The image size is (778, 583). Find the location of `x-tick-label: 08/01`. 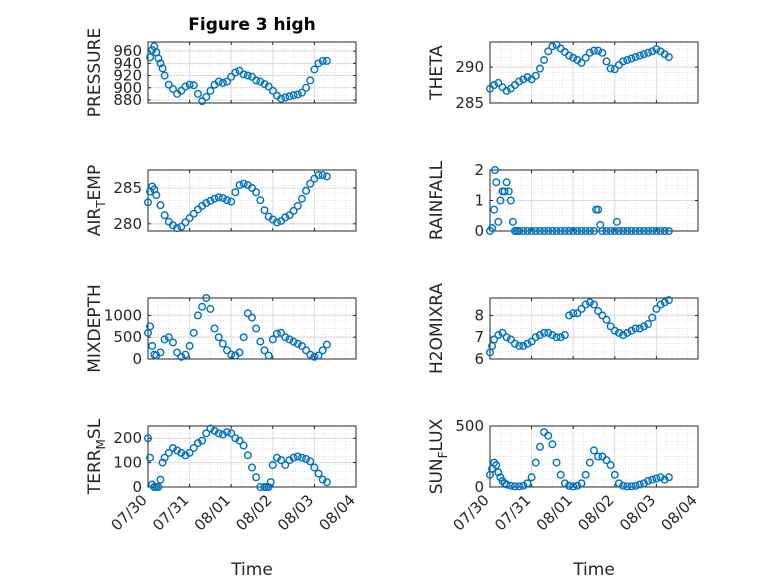

x-tick-label: 08/01 is located at coordinates (212, 512).